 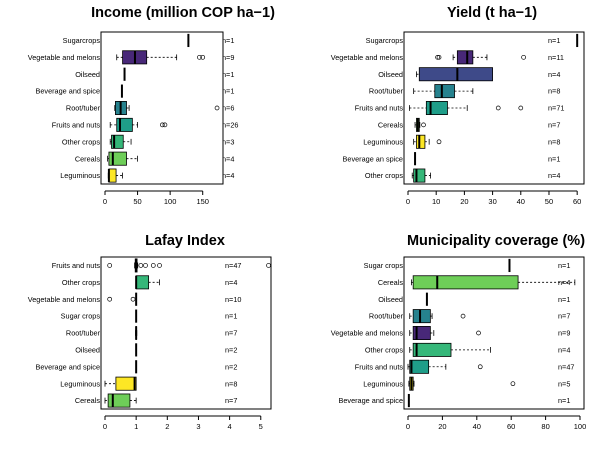 I want to click on x-tick-label: 5, so click(x=261, y=426).